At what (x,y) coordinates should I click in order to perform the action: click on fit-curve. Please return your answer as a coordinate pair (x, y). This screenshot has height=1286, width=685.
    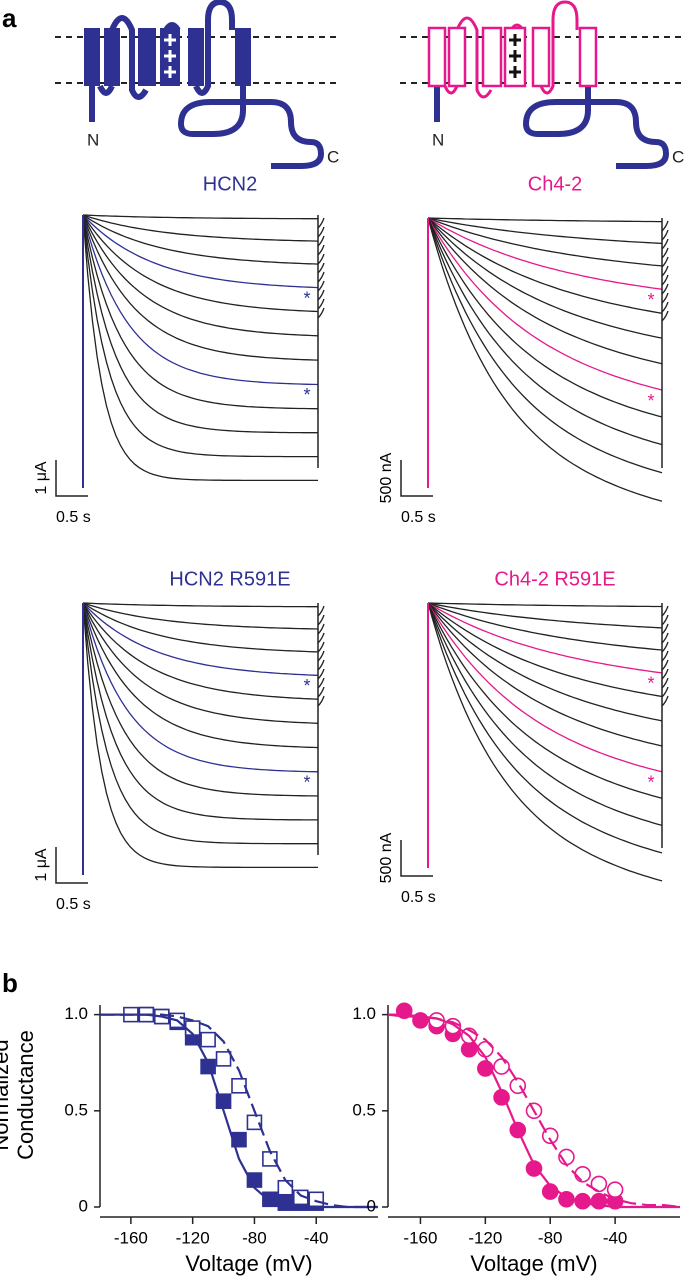
    Looking at the image, I should click on (239, 1111).